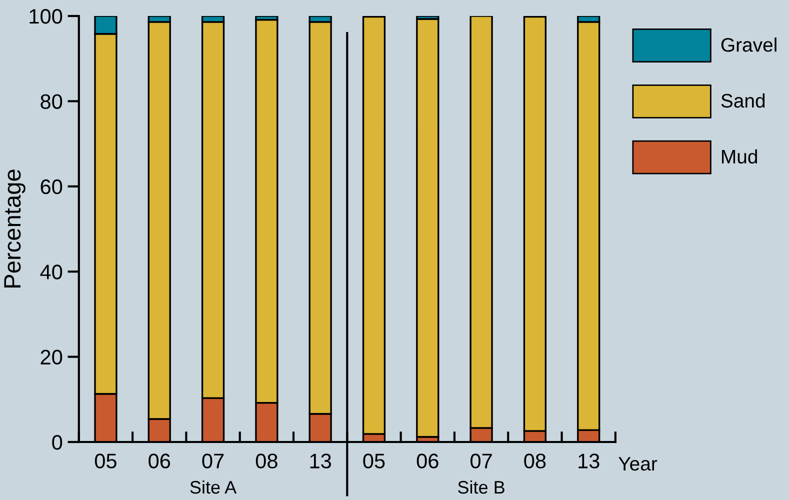 This screenshot has height=500, width=789. I want to click on y-axis-title: Percentage, so click(15, 229).